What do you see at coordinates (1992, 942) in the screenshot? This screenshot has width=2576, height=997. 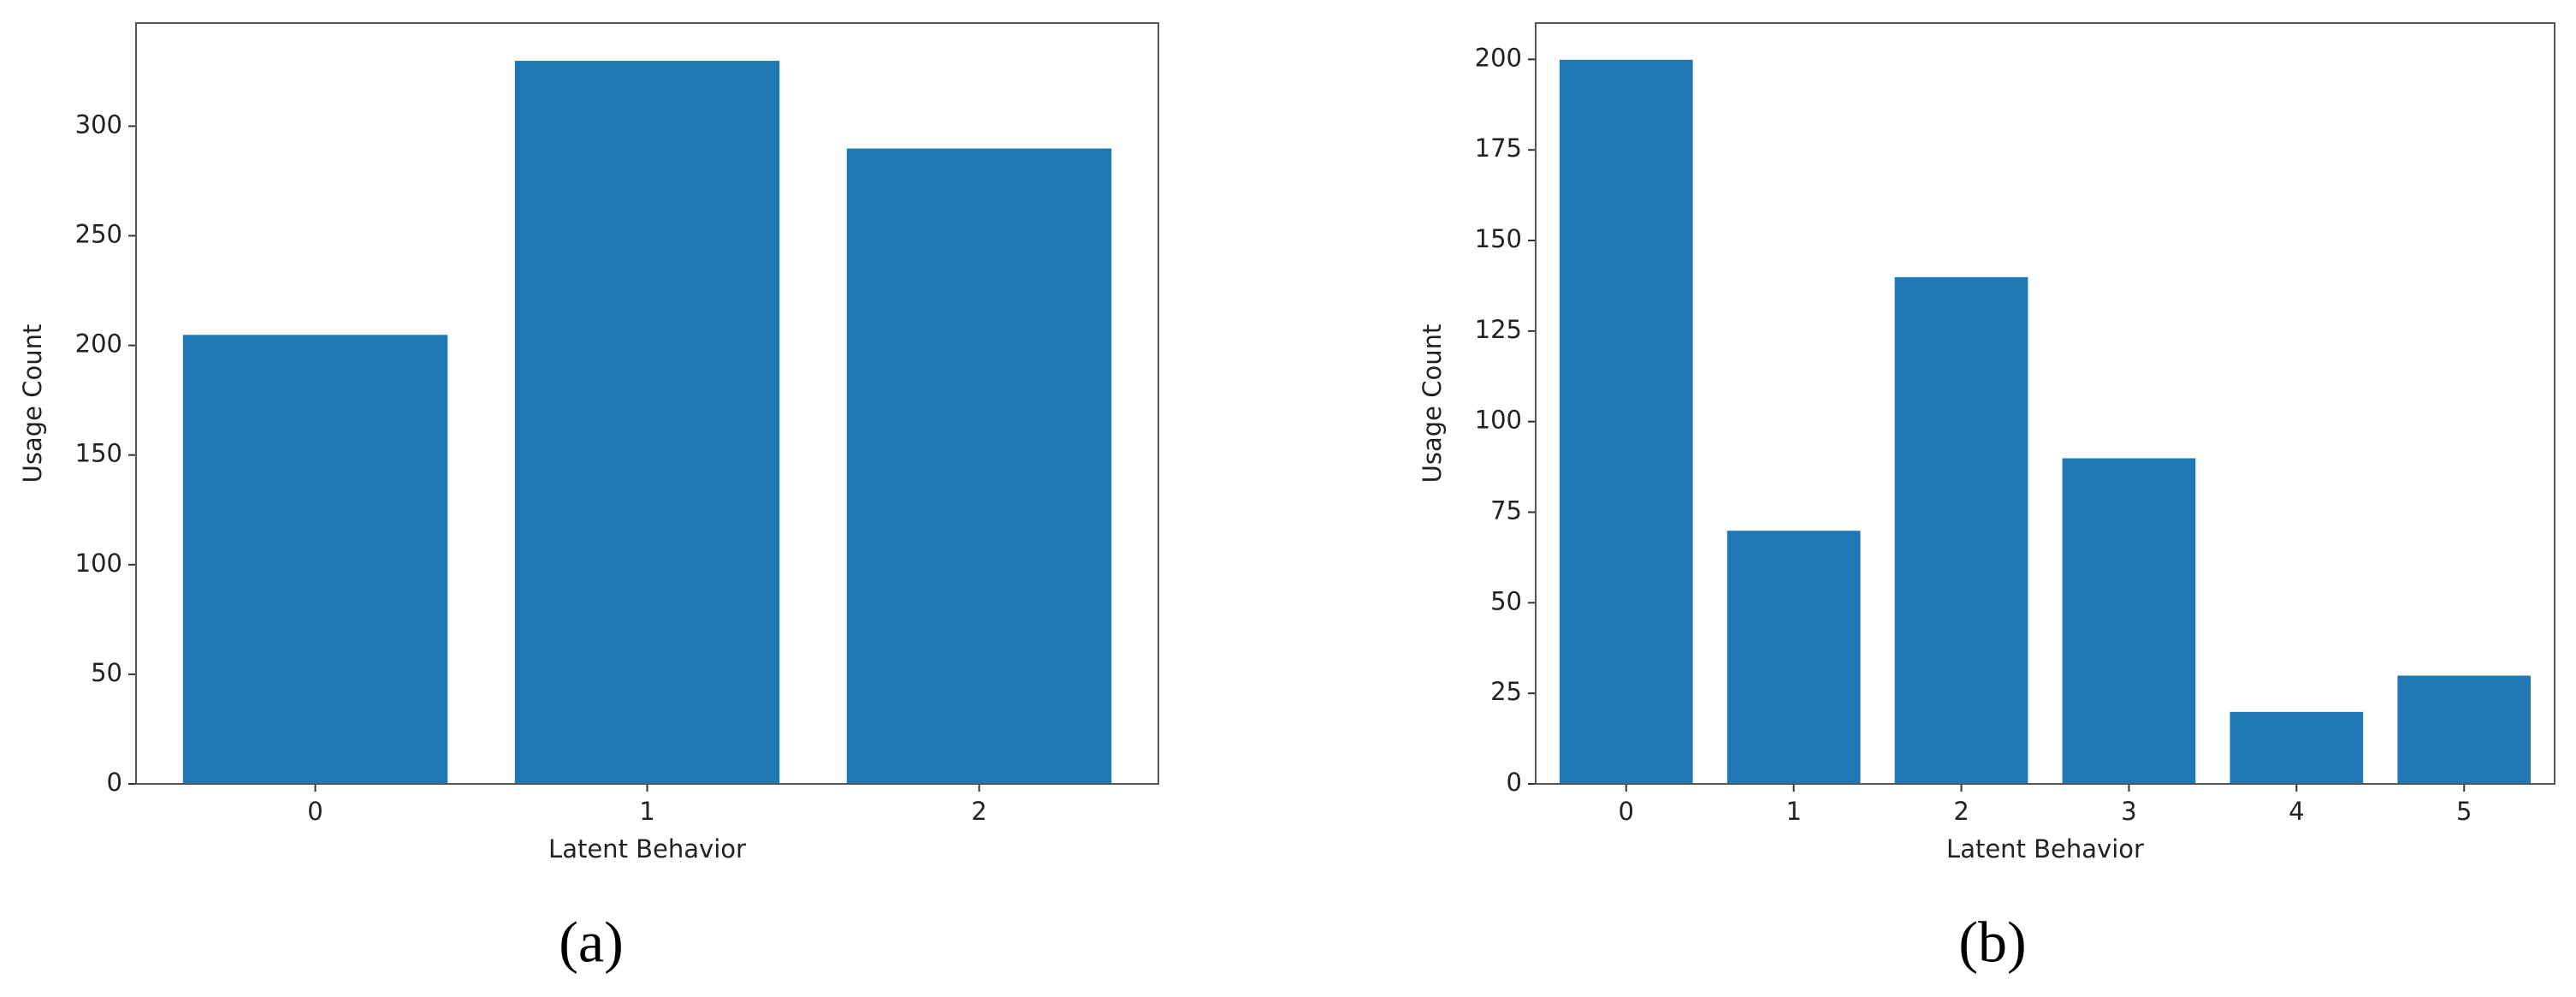 I see `panel-caption: (b)` at bounding box center [1992, 942].